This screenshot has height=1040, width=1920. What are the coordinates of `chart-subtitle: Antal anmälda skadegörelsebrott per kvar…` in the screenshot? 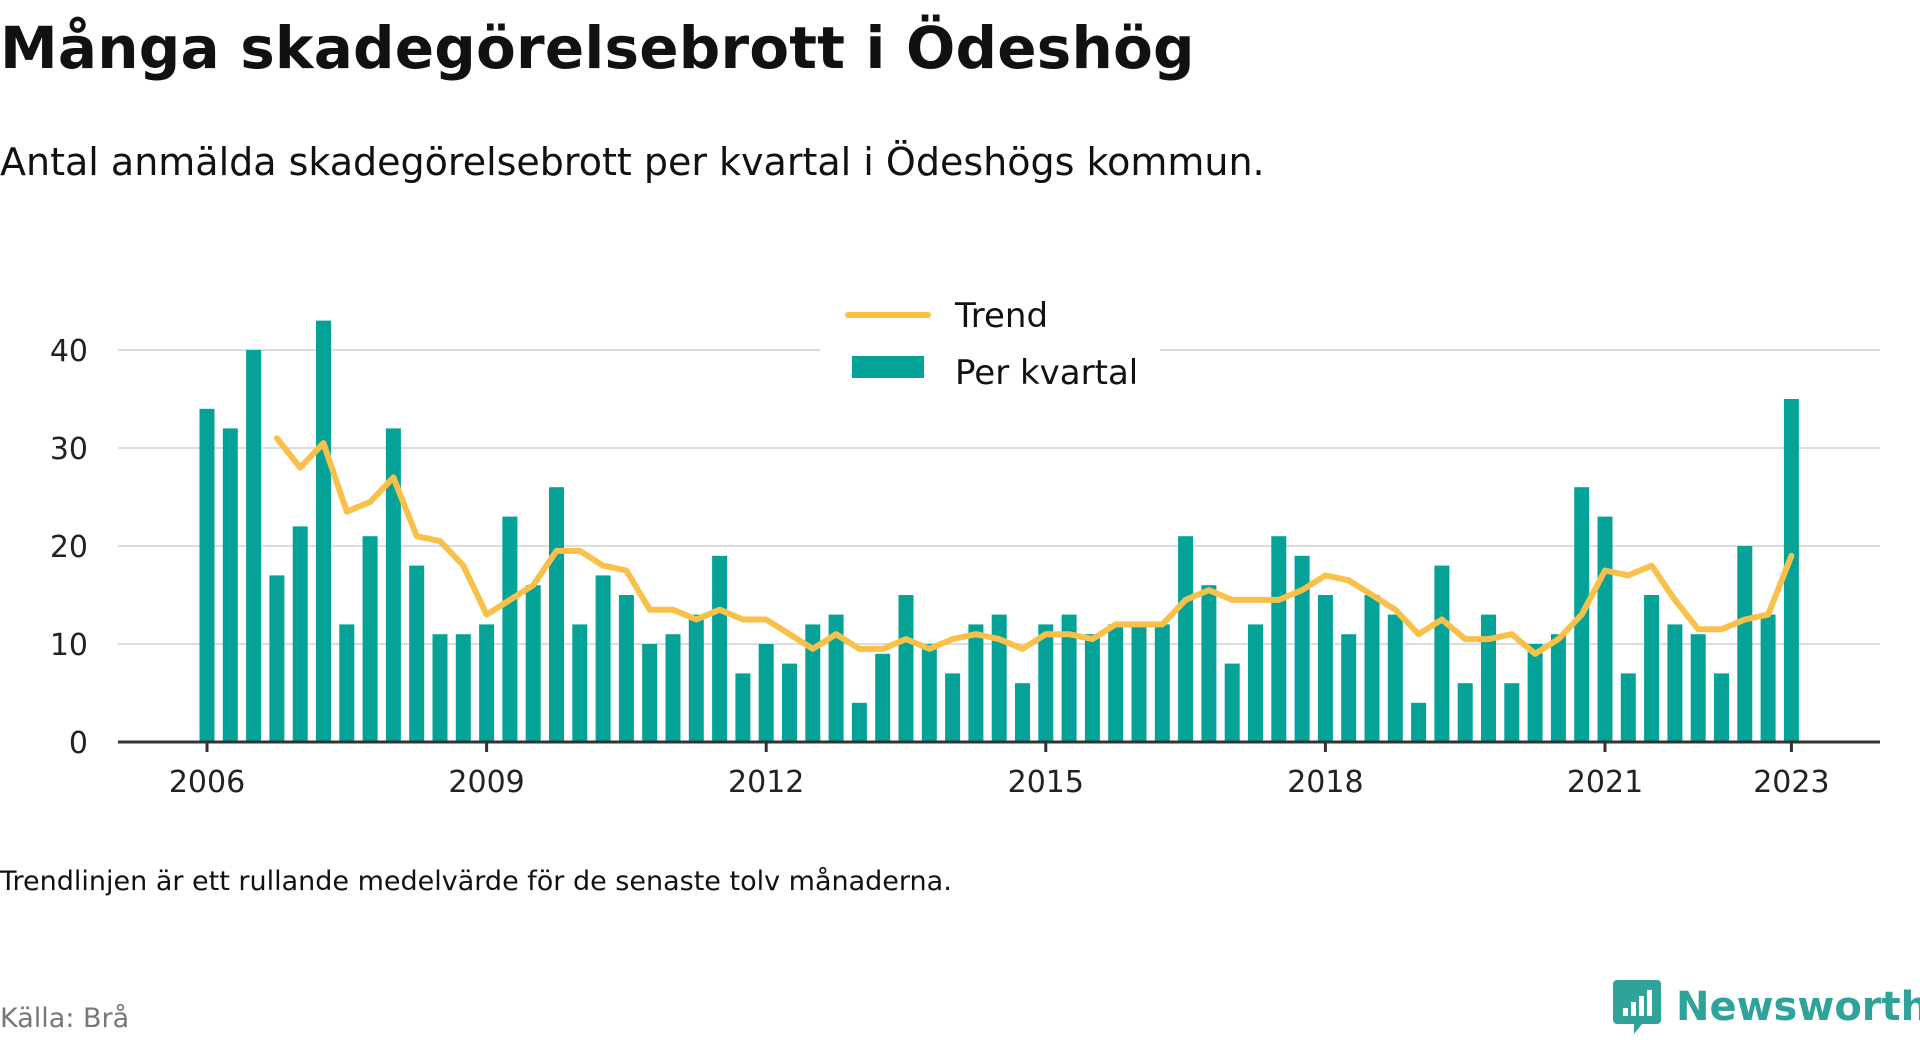 It's located at (632, 162).